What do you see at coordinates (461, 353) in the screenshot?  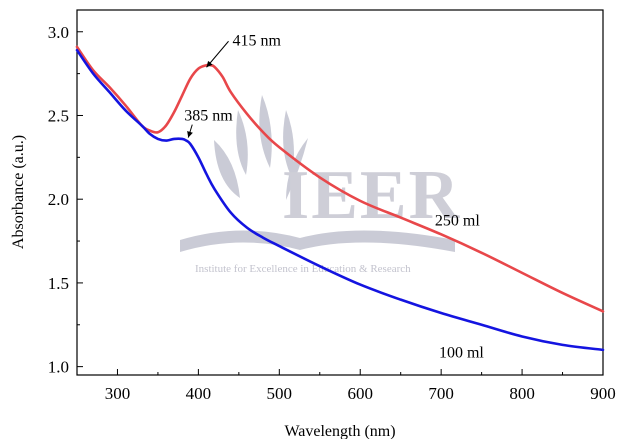 I see `series-label-100-ml: 100 ml` at bounding box center [461, 353].